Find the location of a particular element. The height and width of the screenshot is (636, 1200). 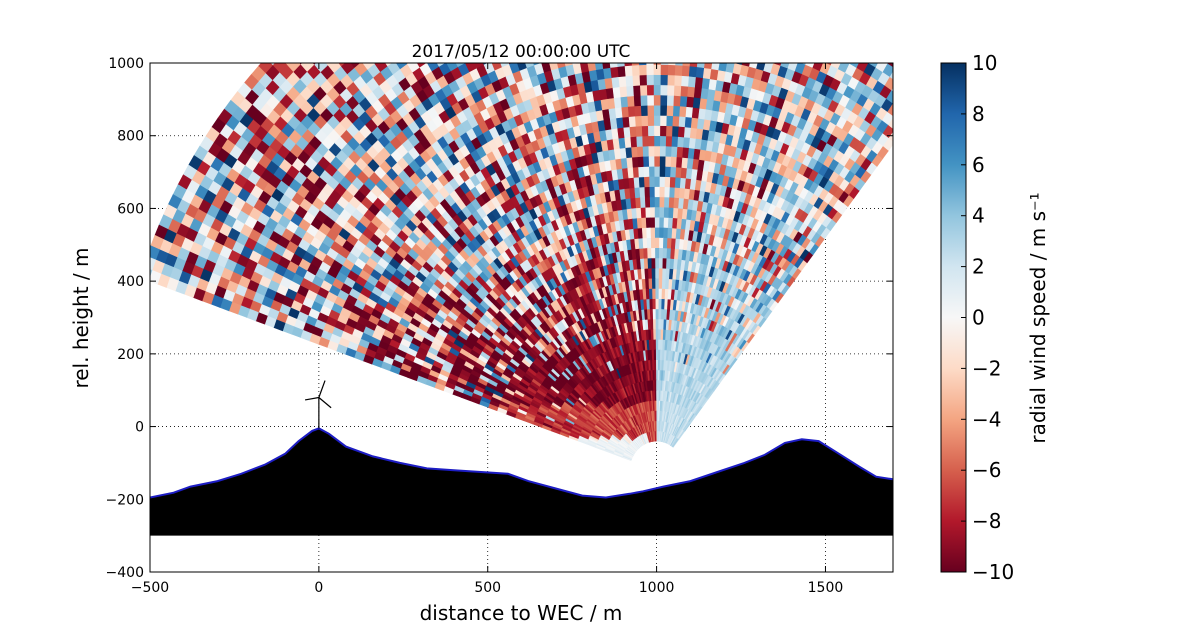

y-tick-label: 0 is located at coordinates (139, 428).